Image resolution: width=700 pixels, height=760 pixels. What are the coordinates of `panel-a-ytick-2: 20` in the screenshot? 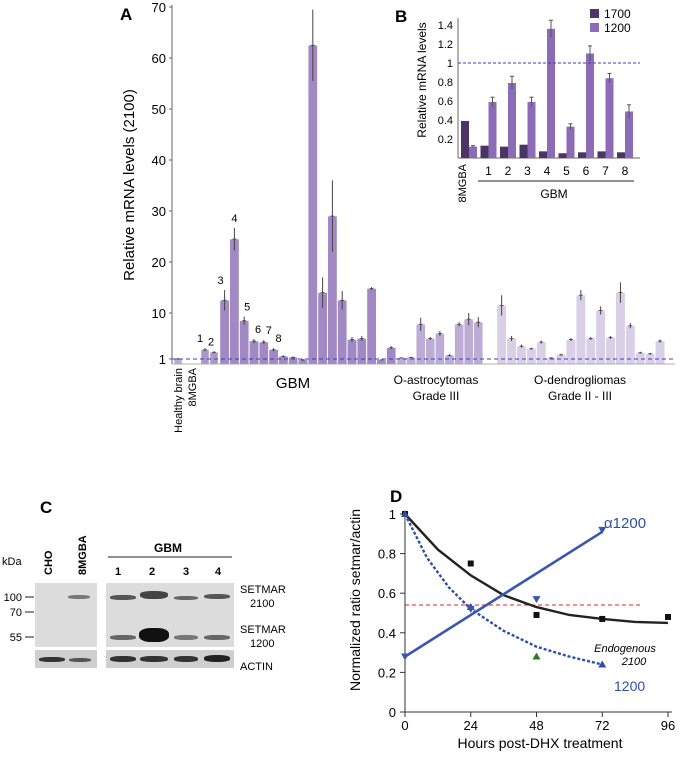 It's located at (159, 262).